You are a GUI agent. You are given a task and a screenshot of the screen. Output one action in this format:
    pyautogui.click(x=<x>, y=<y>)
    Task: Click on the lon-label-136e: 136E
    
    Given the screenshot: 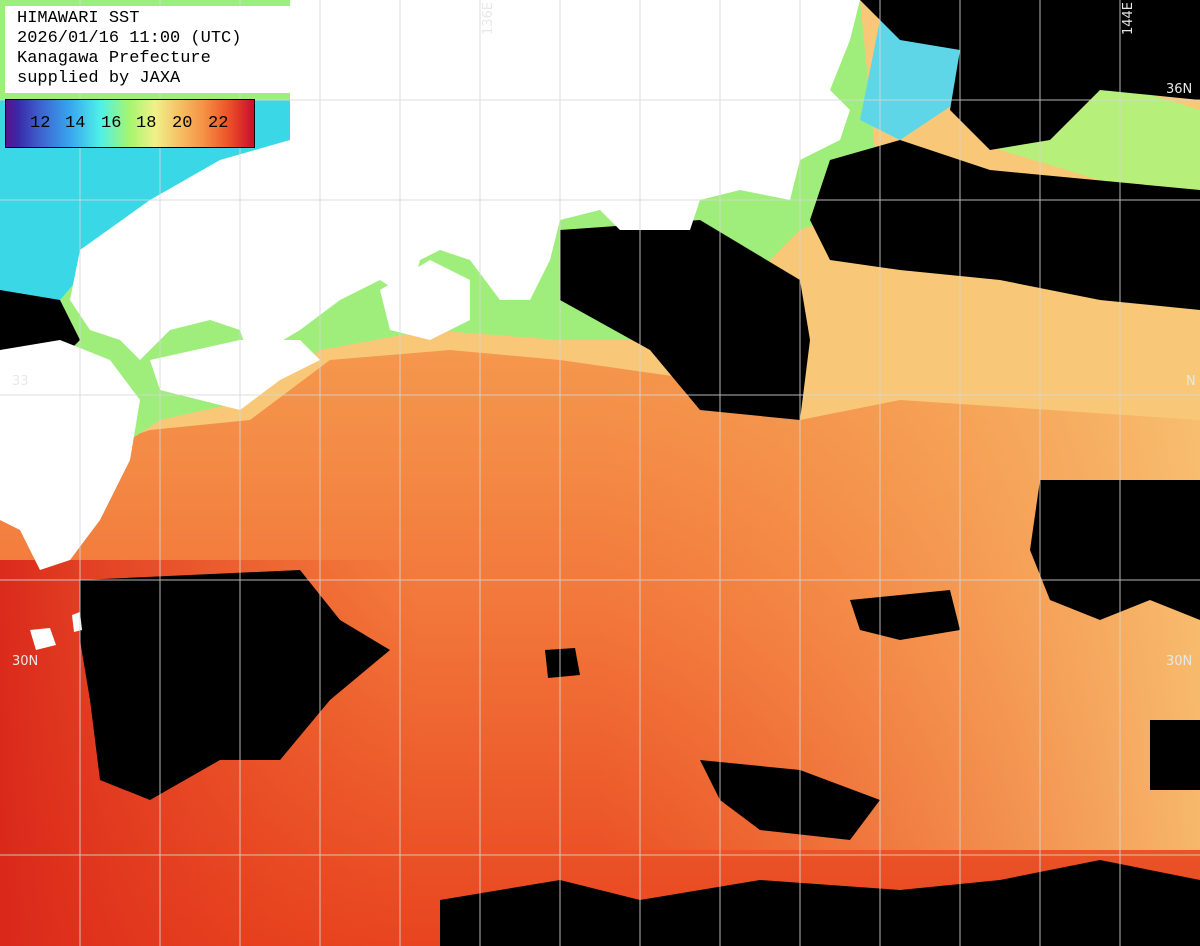 What is the action you would take?
    pyautogui.click(x=488, y=19)
    